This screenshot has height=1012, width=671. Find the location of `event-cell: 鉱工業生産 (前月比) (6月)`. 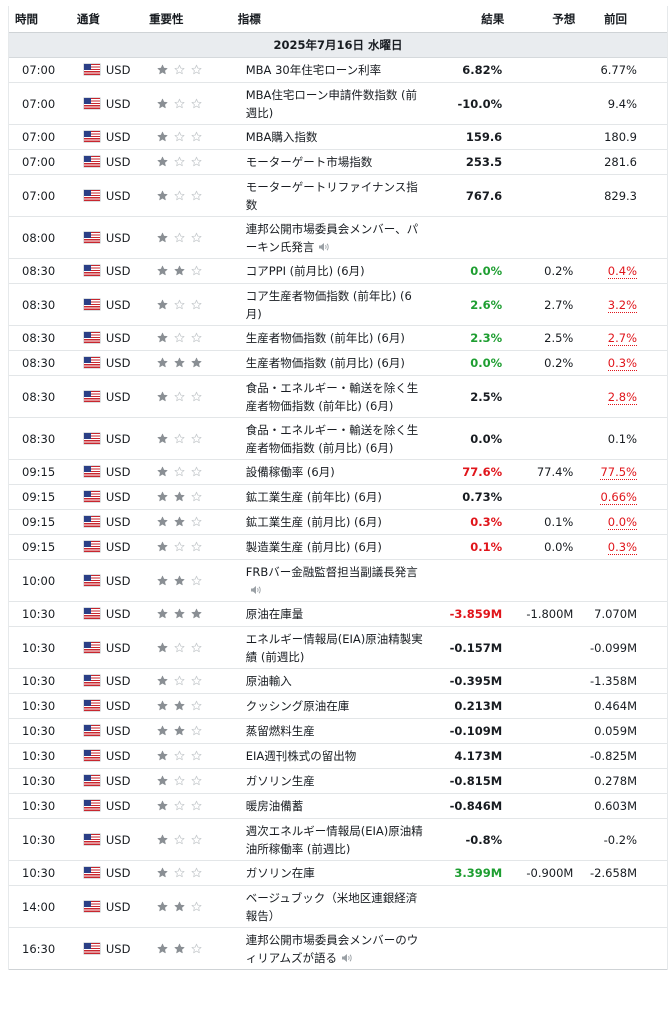

event-cell: 鉱工業生産 (前月比) (6月) is located at coordinates (330, 522).